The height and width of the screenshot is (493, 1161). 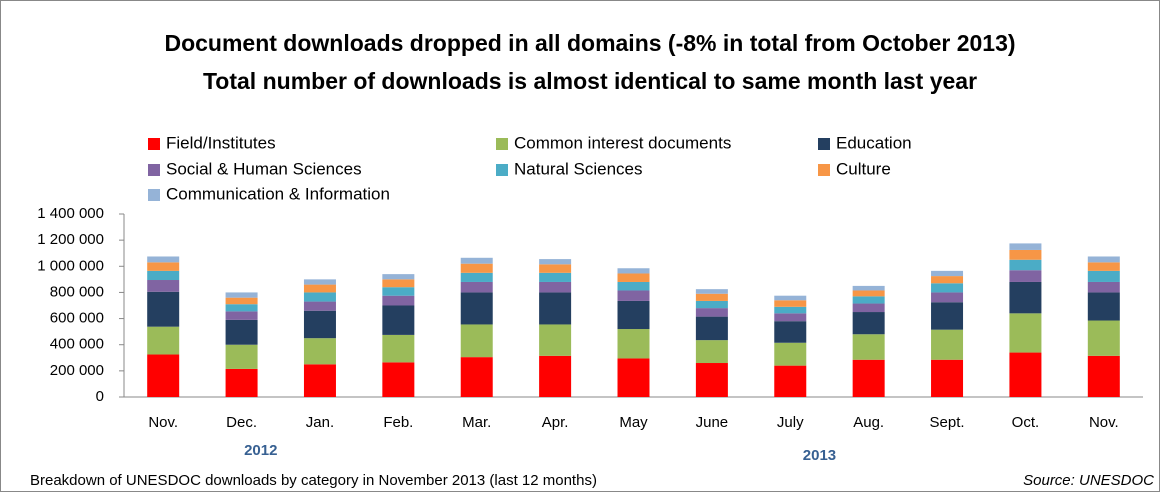 I want to click on x-tick-label: Jan., so click(x=320, y=422).